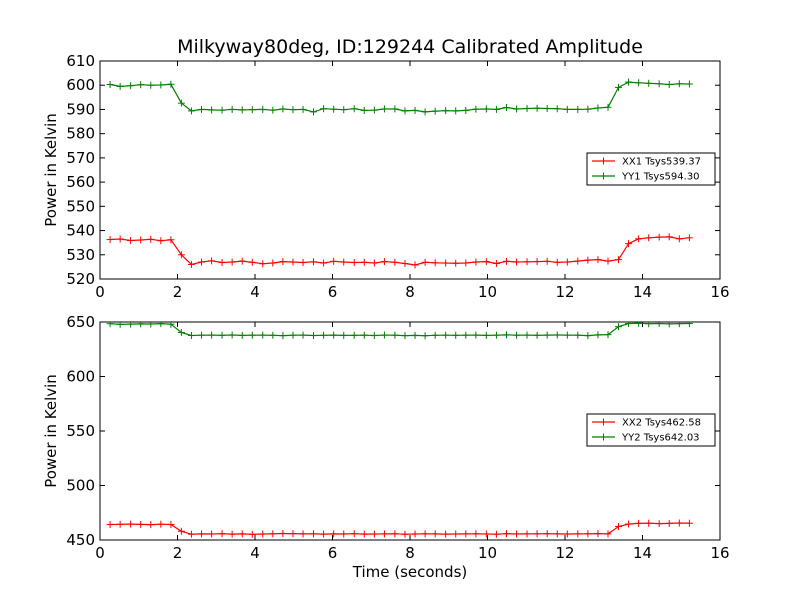 This screenshot has height=600, width=800. I want to click on y-tick-label: 540, so click(80, 231).